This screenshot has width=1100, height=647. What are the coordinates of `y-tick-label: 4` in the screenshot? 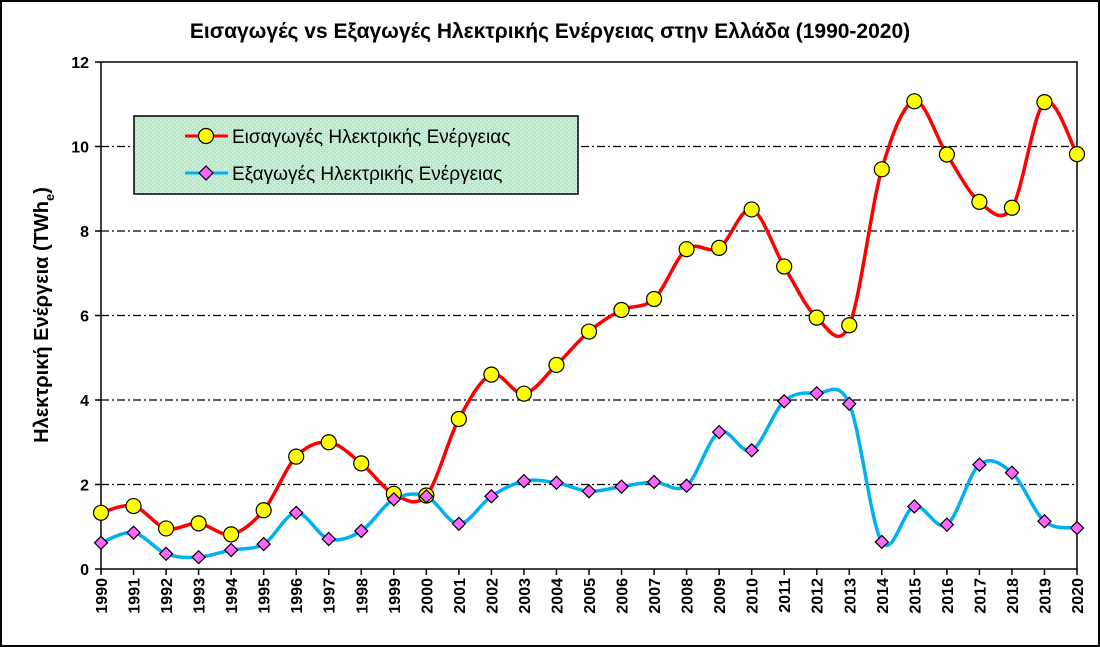 It's located at (84, 401).